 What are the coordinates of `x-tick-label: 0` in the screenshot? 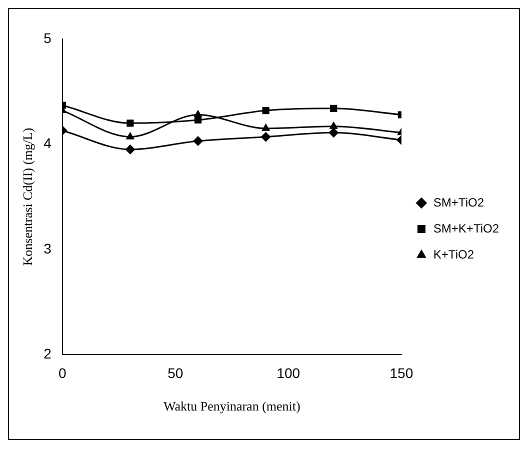 It's located at (62, 372).